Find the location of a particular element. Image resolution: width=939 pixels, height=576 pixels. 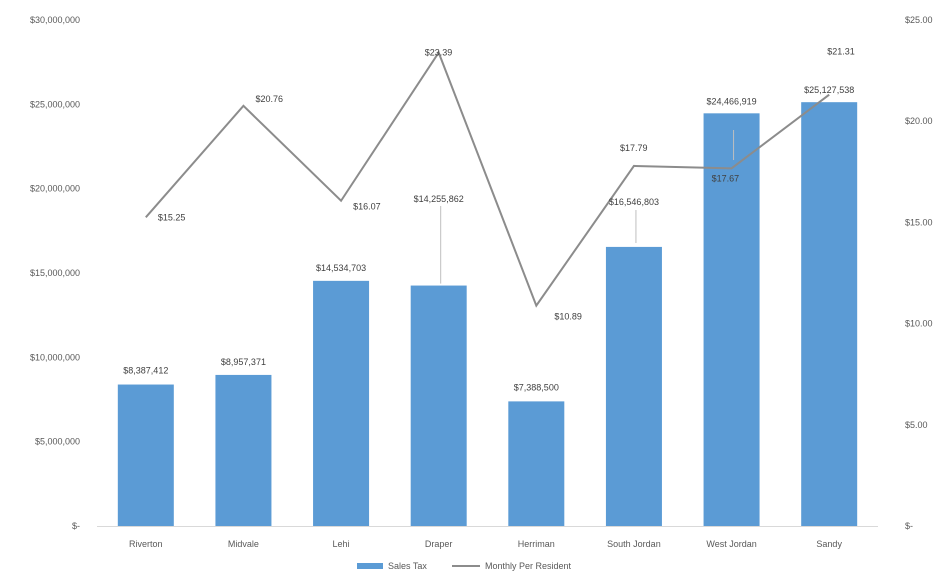

category-label: Riverton is located at coordinates (146, 544).